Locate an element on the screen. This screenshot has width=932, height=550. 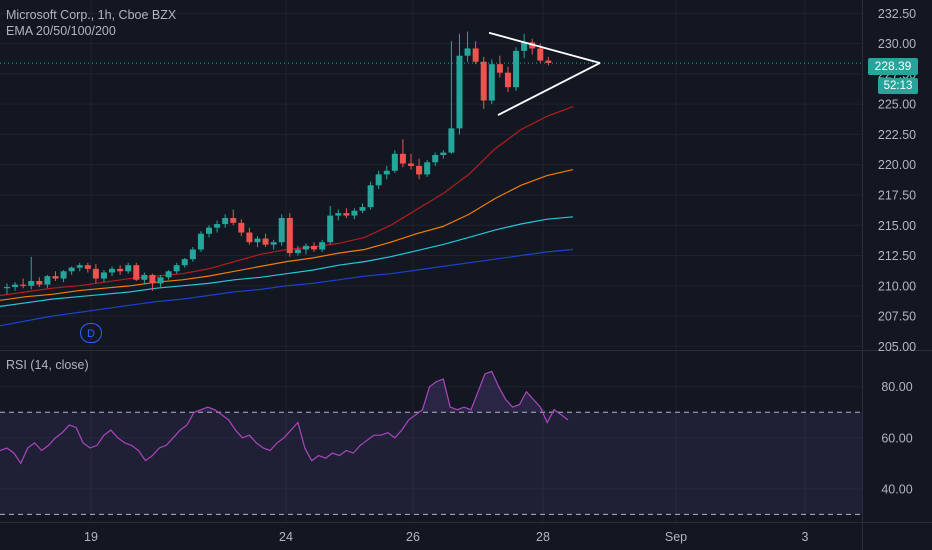
rsi-tick-label: 40.00 is located at coordinates (896, 489).